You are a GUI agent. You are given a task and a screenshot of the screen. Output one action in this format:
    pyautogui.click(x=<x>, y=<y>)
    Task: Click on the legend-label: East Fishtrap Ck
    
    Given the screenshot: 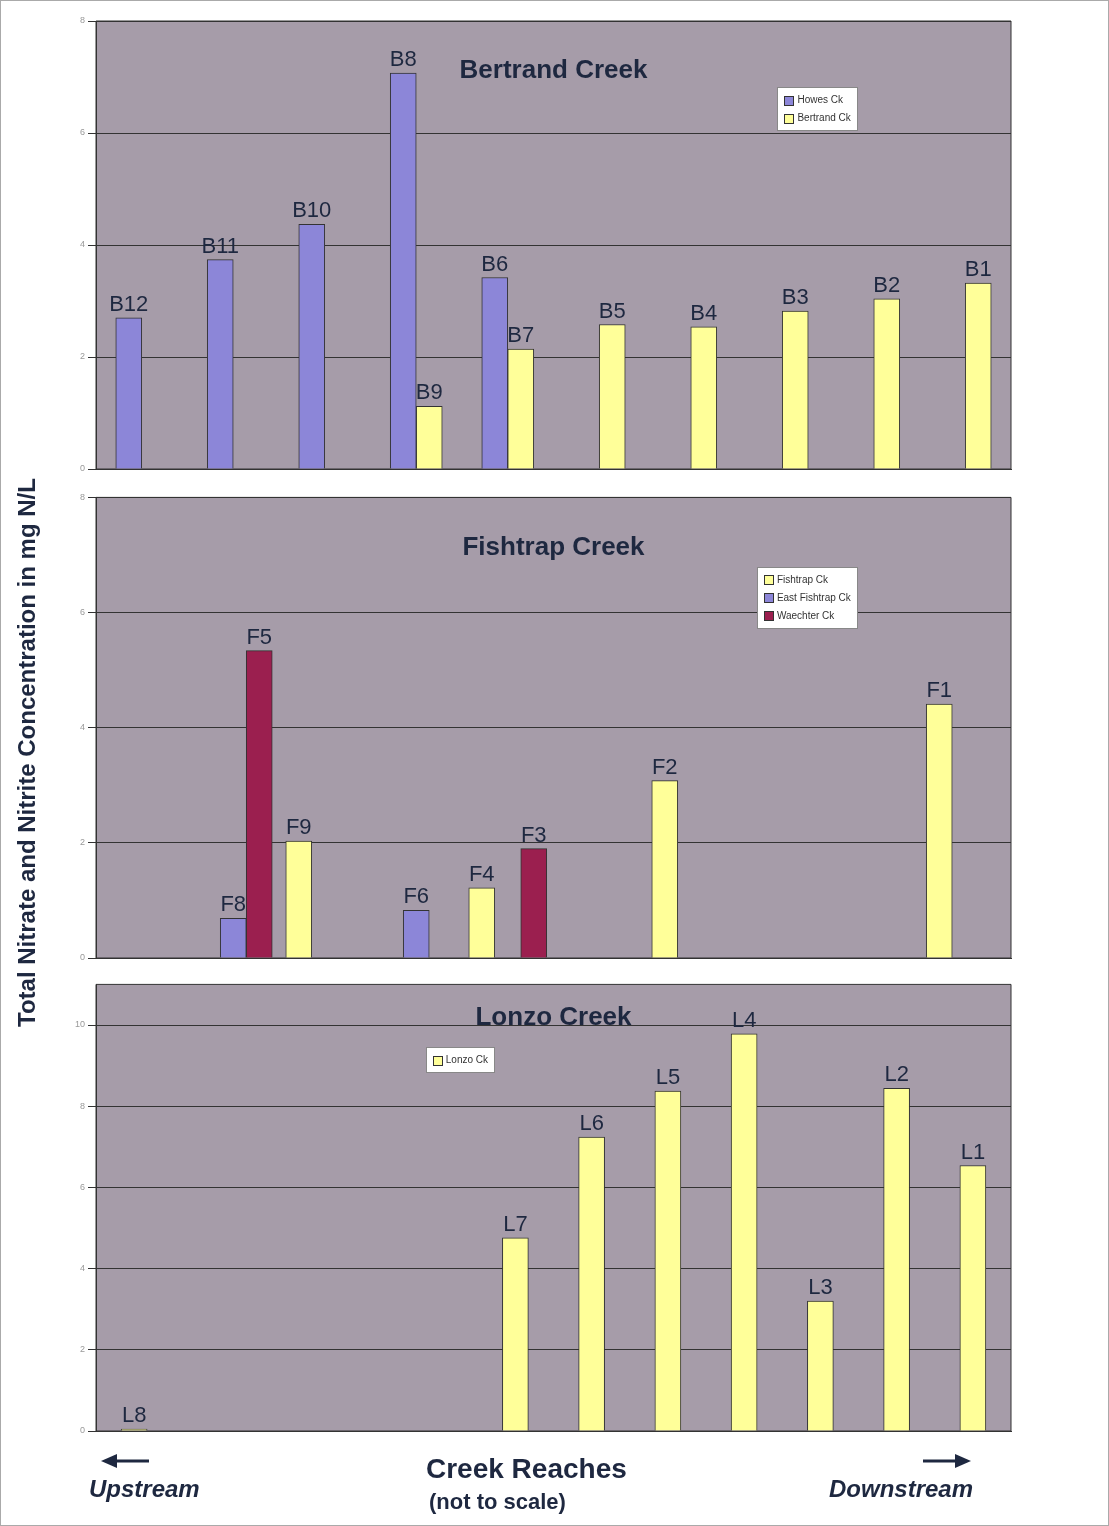 What is the action you would take?
    pyautogui.click(x=813, y=597)
    